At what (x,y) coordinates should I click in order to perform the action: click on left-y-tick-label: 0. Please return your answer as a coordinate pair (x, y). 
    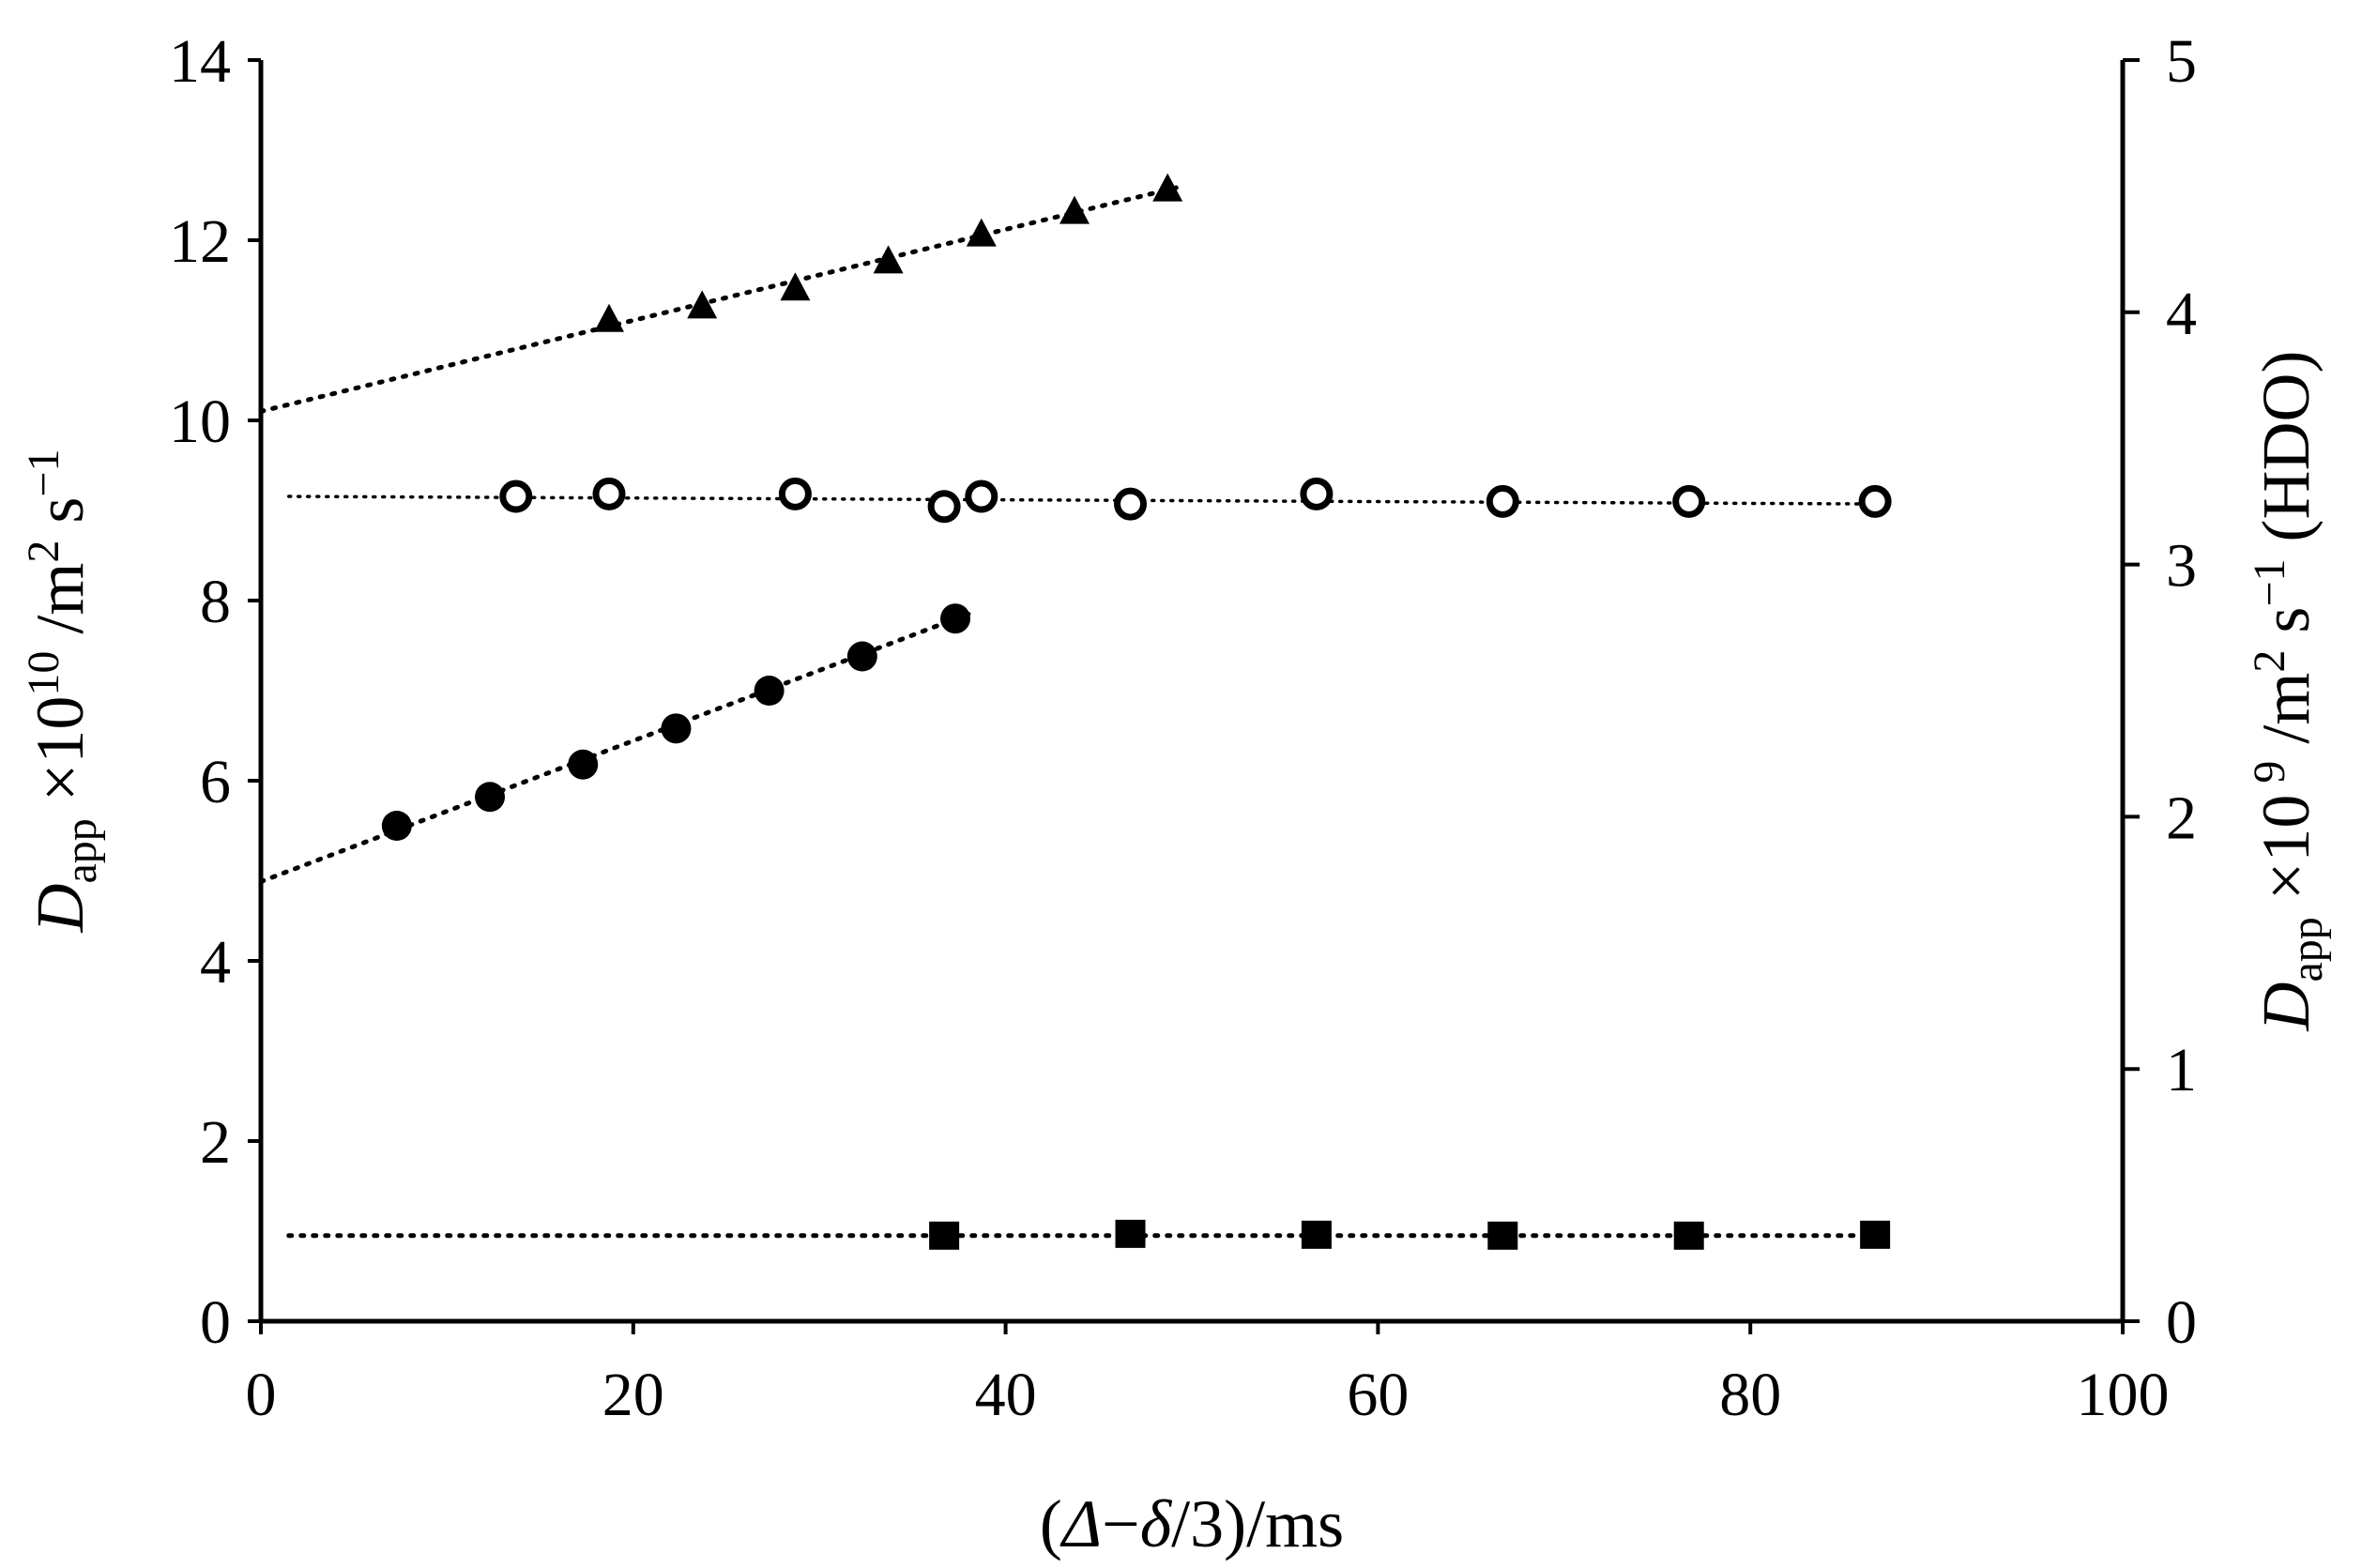
    Looking at the image, I should click on (215, 1322).